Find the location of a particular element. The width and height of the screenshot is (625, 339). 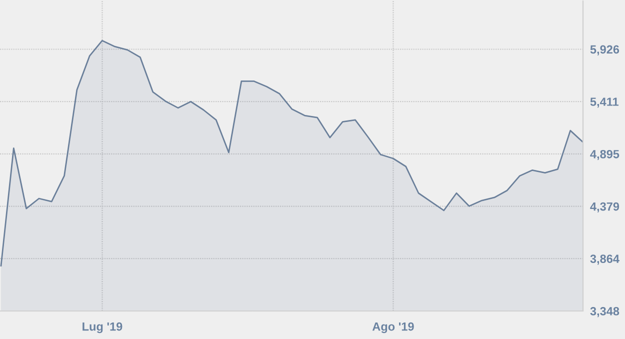

y-tick-label: 4,895 is located at coordinates (605, 155).